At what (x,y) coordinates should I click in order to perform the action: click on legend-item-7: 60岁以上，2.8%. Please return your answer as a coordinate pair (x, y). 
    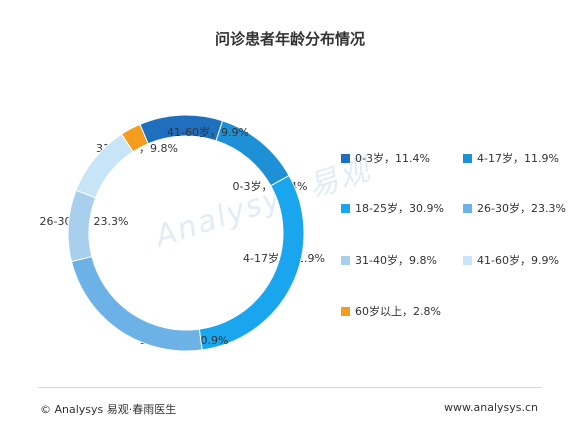
    Looking at the image, I should click on (391, 311).